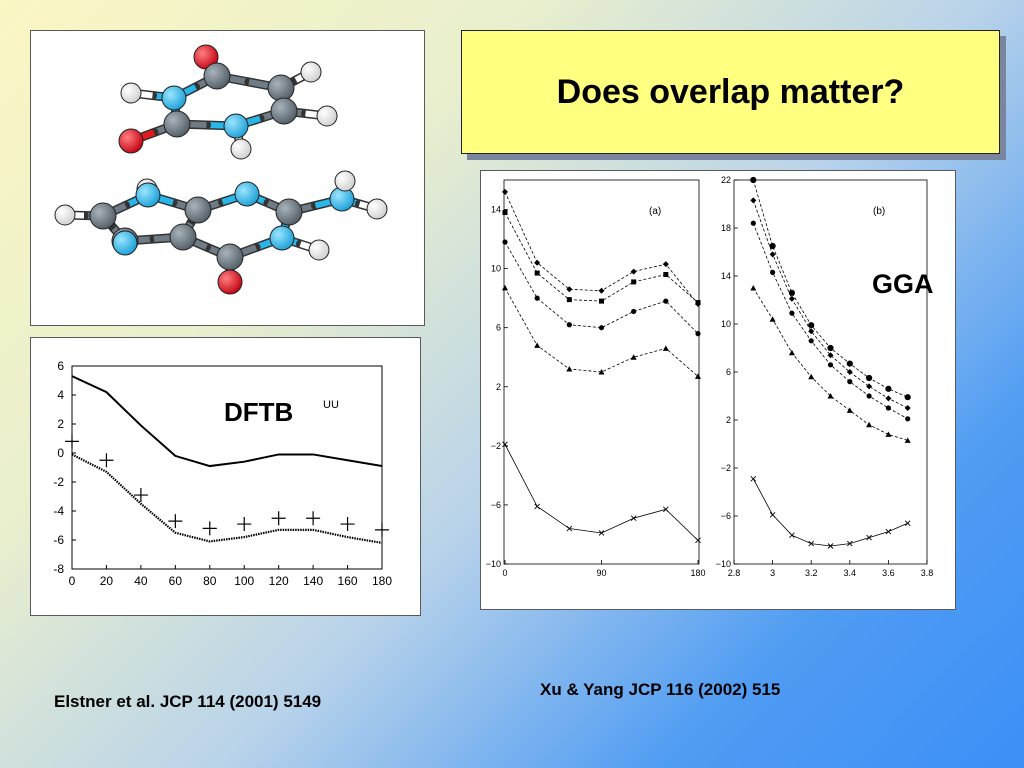 This screenshot has height=768, width=1024. What do you see at coordinates (58, 482) in the screenshot?
I see `y-tick-label: -2` at bounding box center [58, 482].